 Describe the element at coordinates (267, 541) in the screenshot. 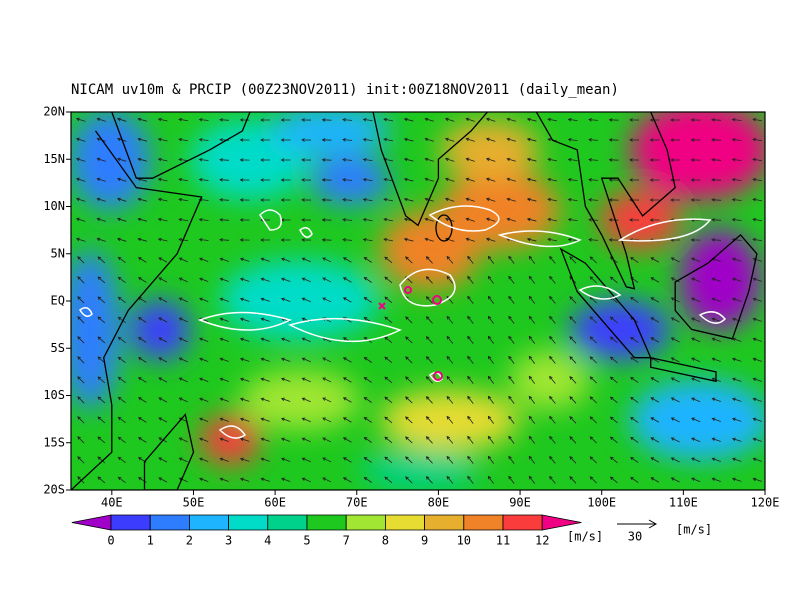

I see `colorbar-label: 4` at that location.